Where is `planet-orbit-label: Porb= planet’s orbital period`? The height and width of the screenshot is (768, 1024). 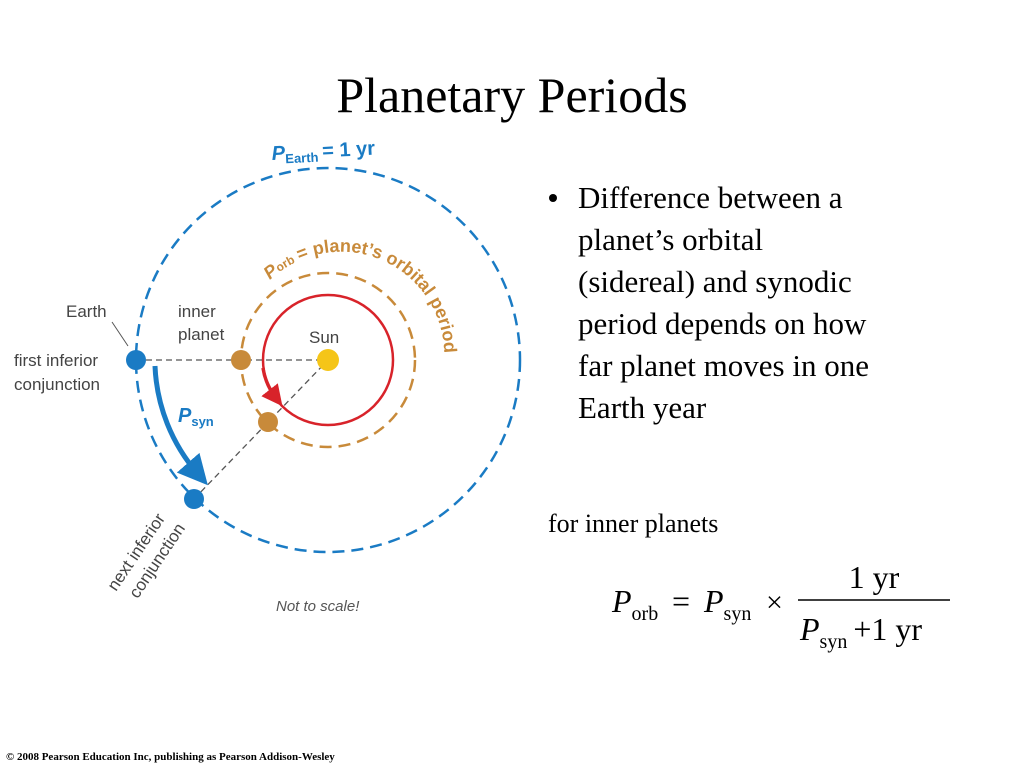 planet-orbit-label: Porb= planet’s orbital period is located at coordinates (359, 295).